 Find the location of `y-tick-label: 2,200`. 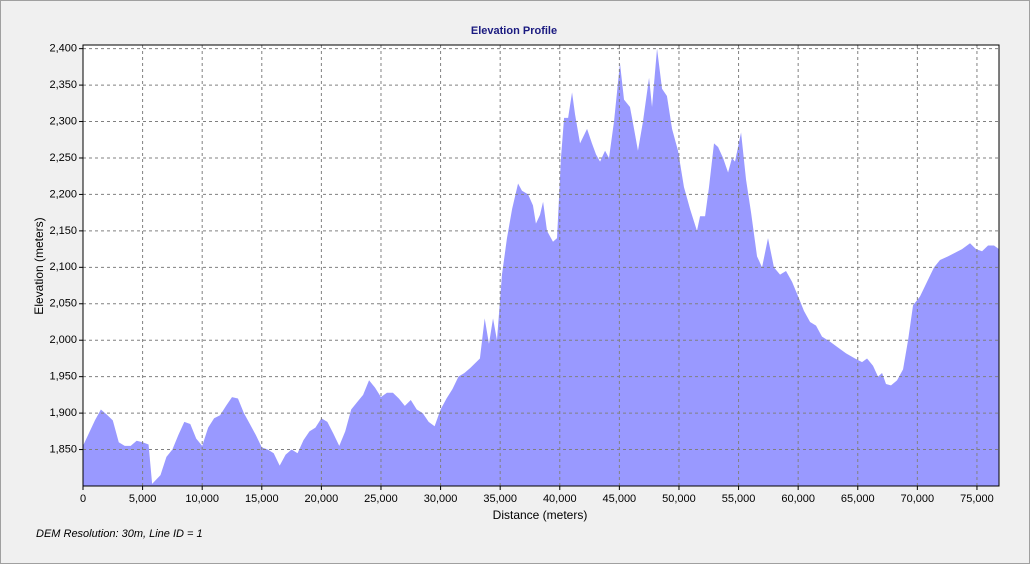

y-tick-label: 2,200 is located at coordinates (63, 194).